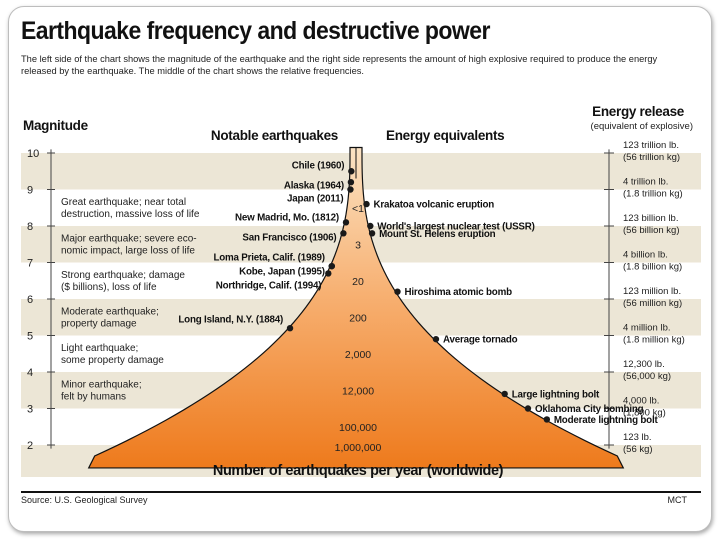 The width and height of the screenshot is (720, 540). What do you see at coordinates (30, 300) in the screenshot?
I see `magnitude-tick-label: 6` at bounding box center [30, 300].